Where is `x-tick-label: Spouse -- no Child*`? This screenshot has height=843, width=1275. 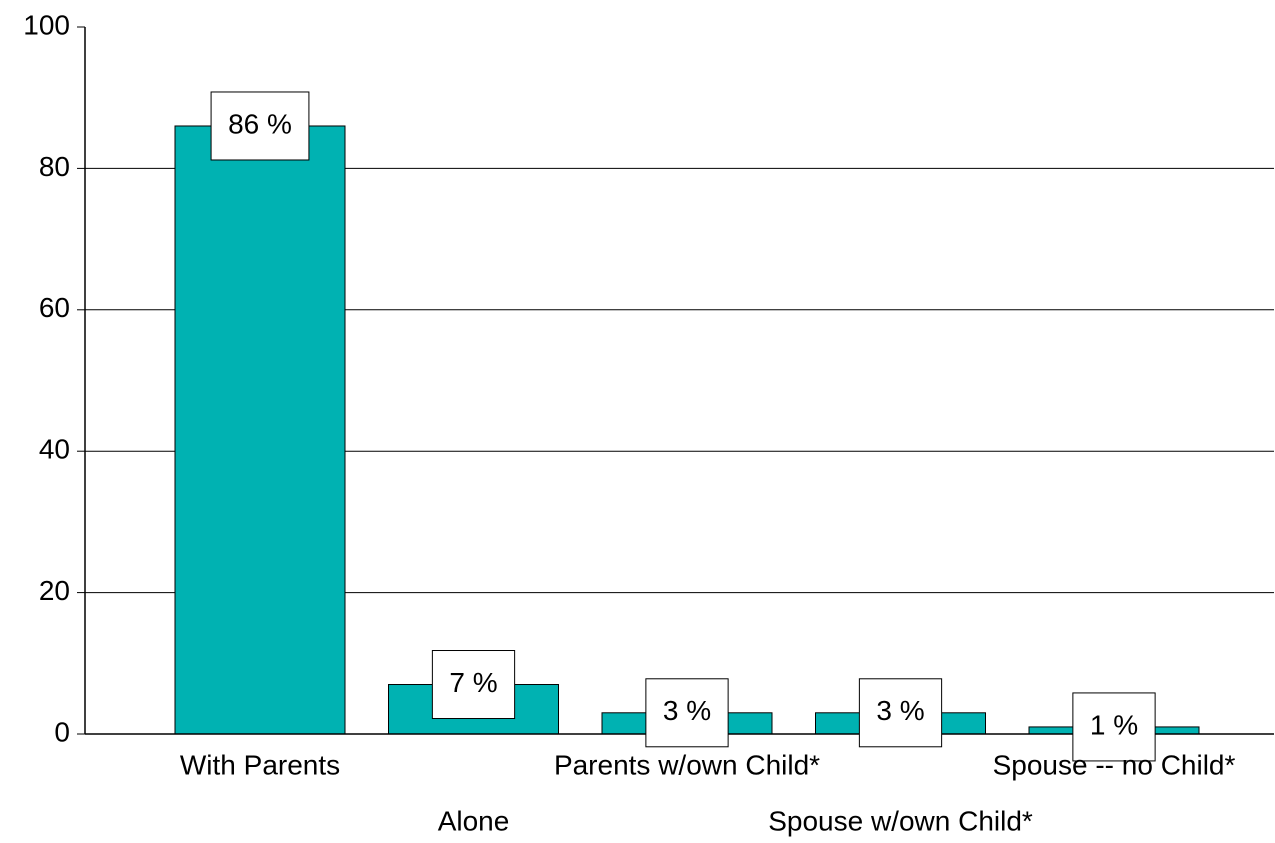 x-tick-label: Spouse -- no Child* is located at coordinates (1114, 764).